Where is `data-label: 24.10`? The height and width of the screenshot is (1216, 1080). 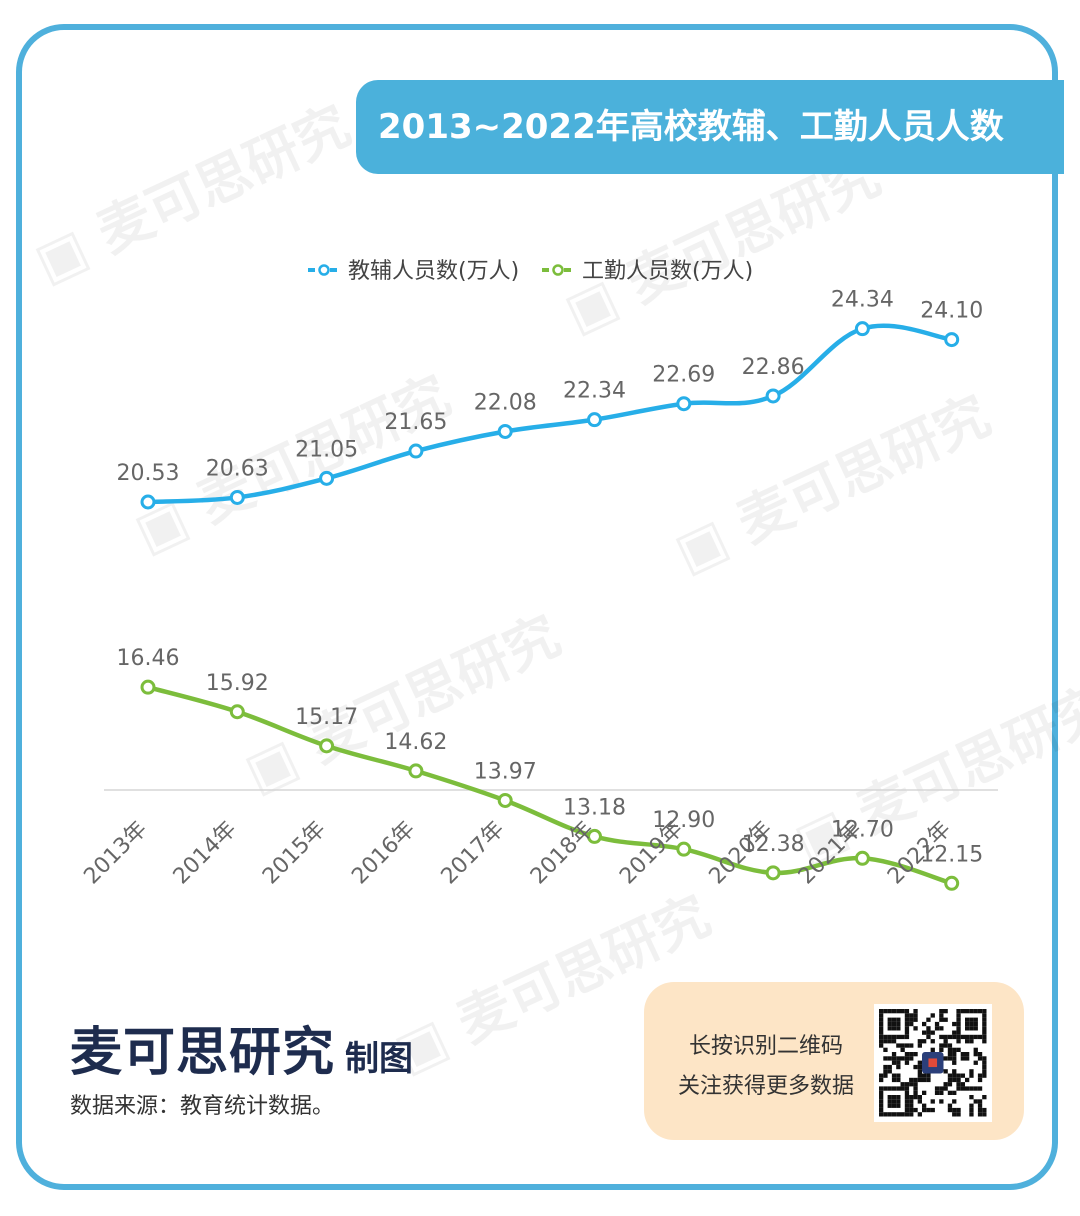 data-label: 24.10 is located at coordinates (951, 311).